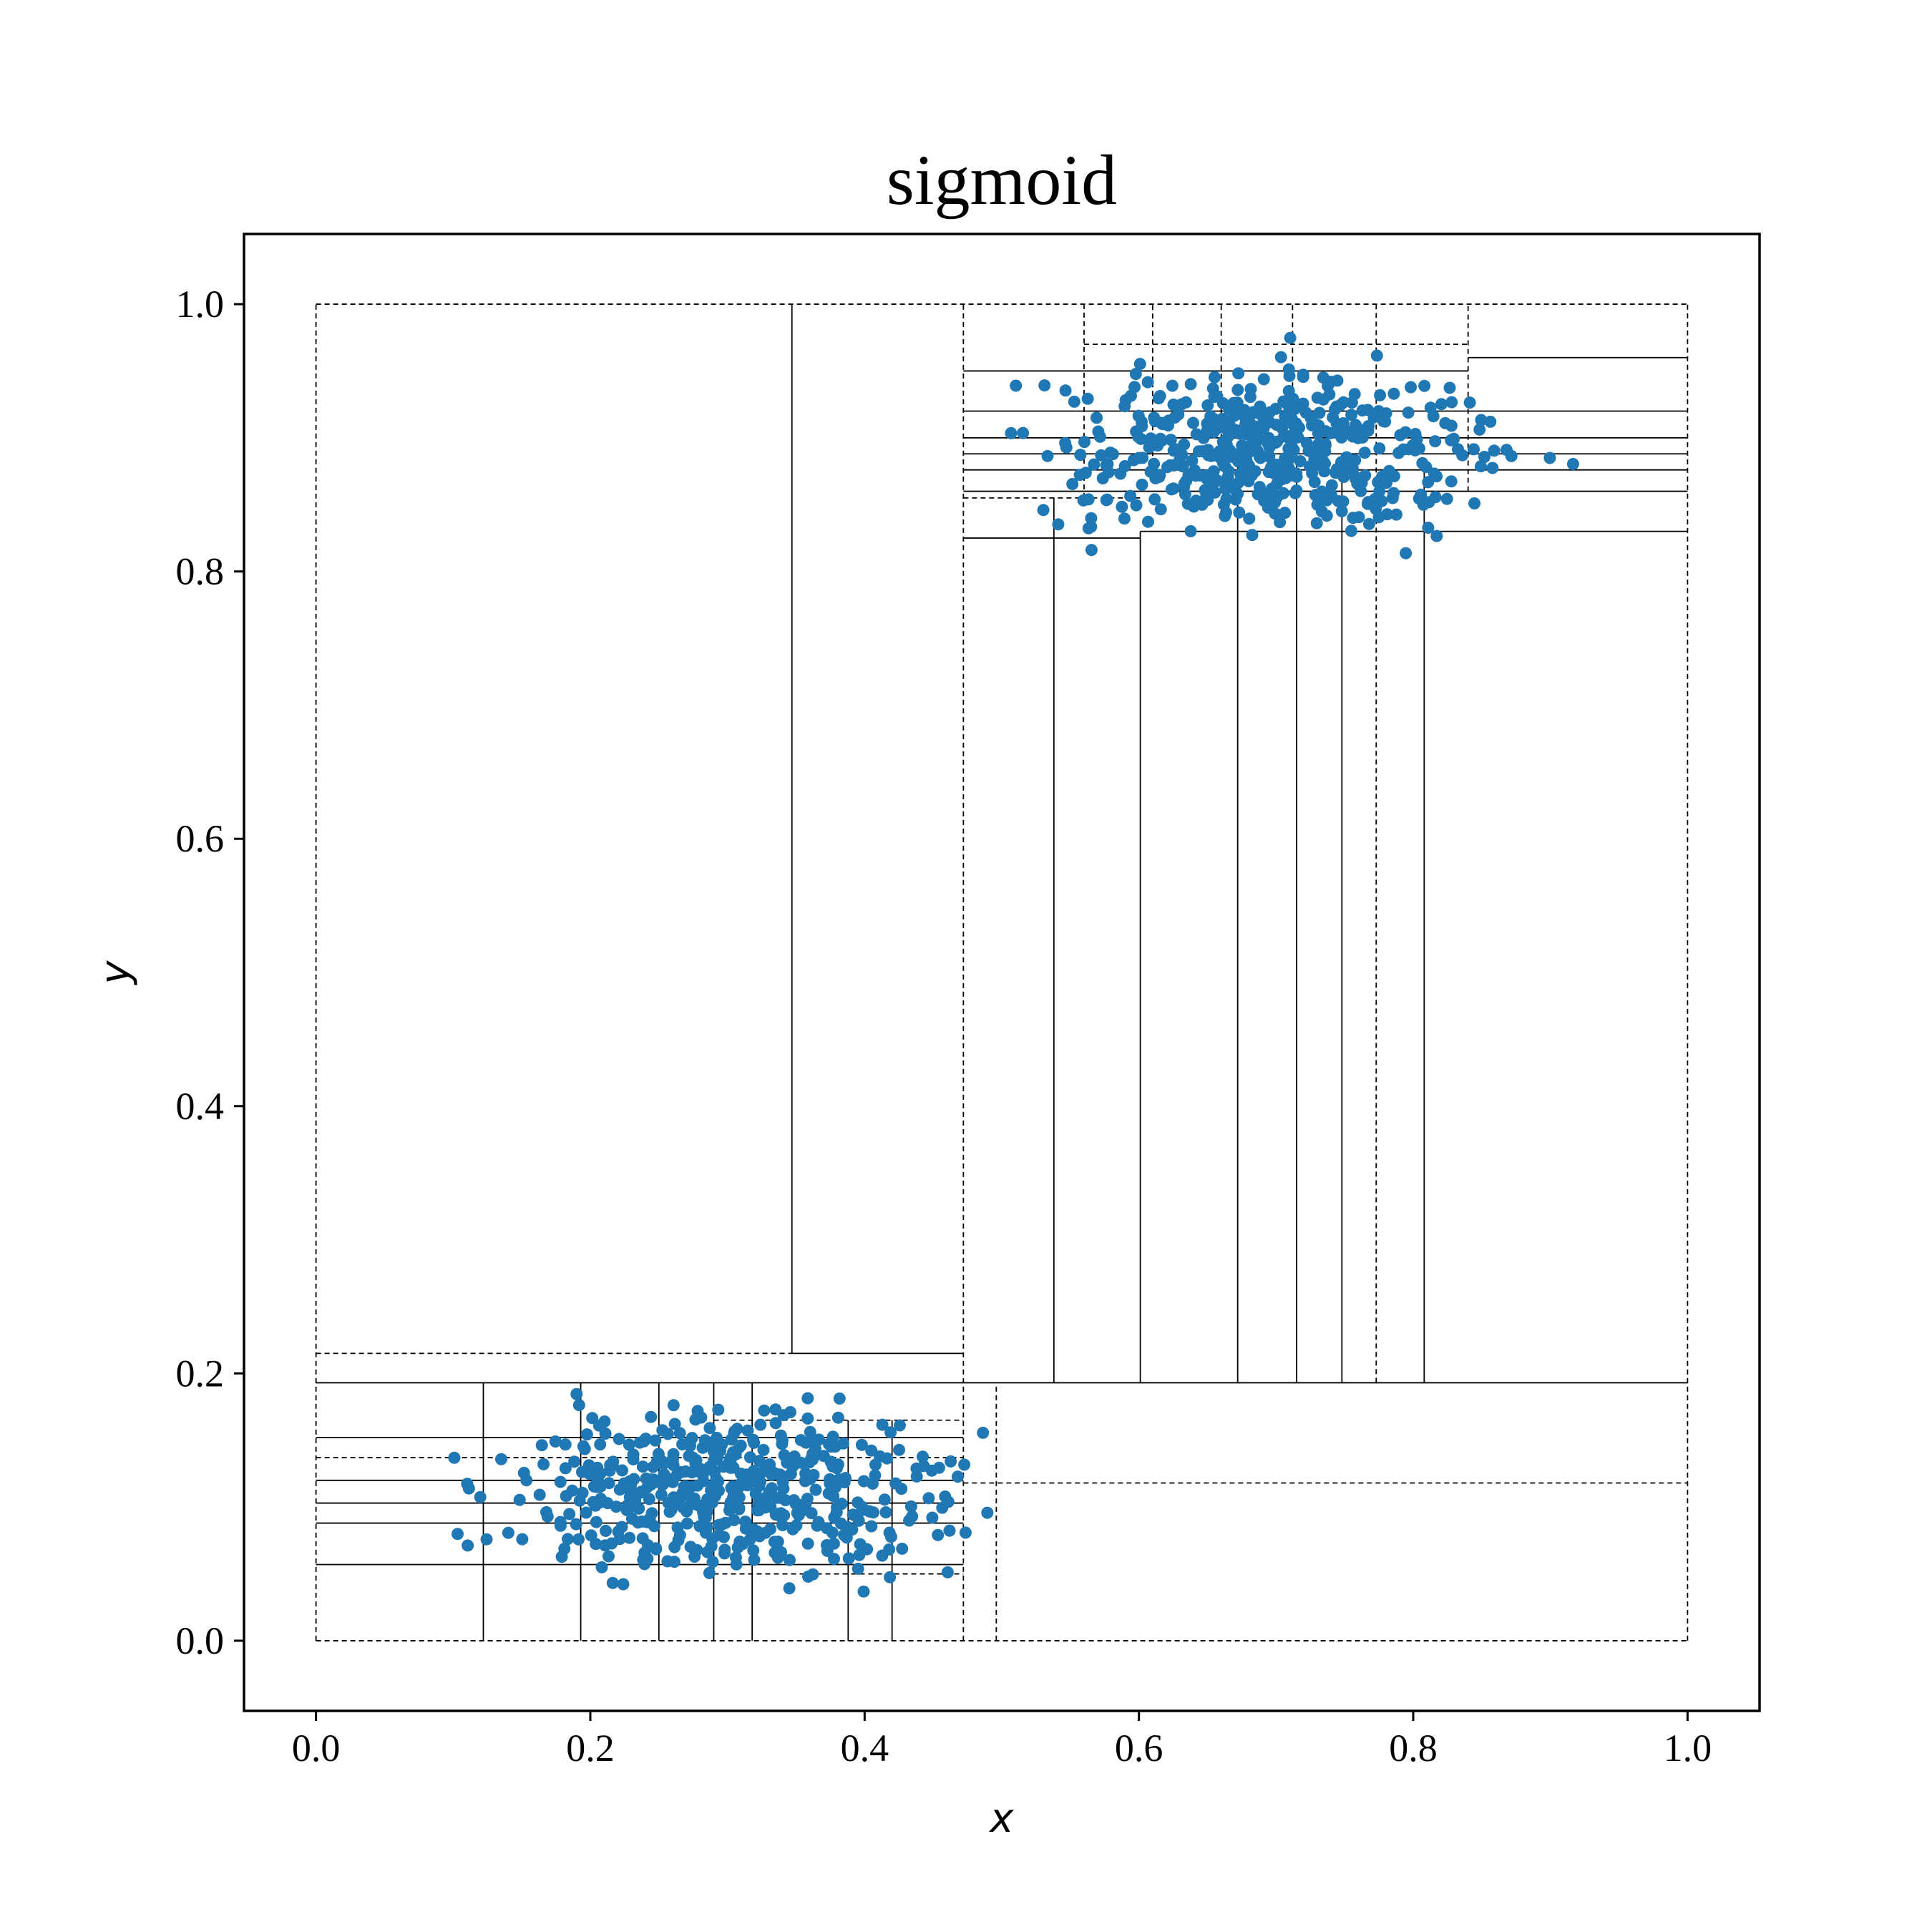 The image size is (1932, 1932). Describe the element at coordinates (1139, 1748) in the screenshot. I see `x-tick-label: 0.6` at that location.